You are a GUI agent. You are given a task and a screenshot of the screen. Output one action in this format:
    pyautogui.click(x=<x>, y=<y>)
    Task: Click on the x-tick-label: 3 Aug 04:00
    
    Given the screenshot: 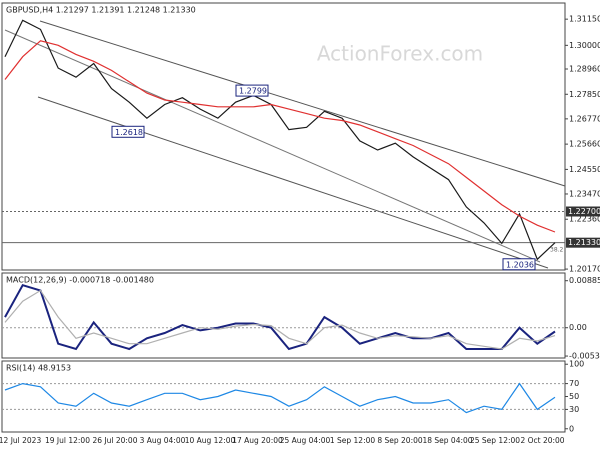 What is the action you would take?
    pyautogui.click(x=163, y=440)
    